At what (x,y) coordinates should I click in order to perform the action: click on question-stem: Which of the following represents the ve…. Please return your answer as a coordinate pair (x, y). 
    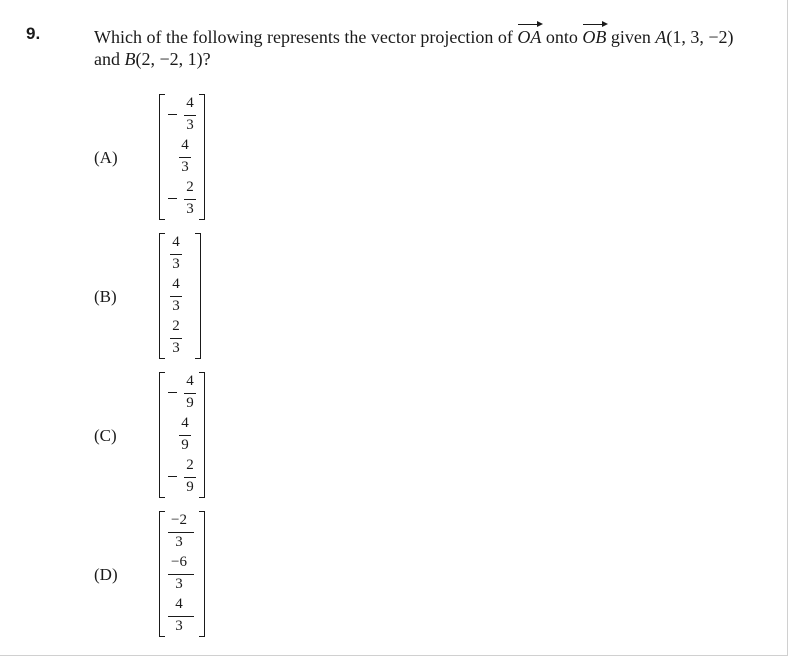
    Looking at the image, I should click on (439, 45).